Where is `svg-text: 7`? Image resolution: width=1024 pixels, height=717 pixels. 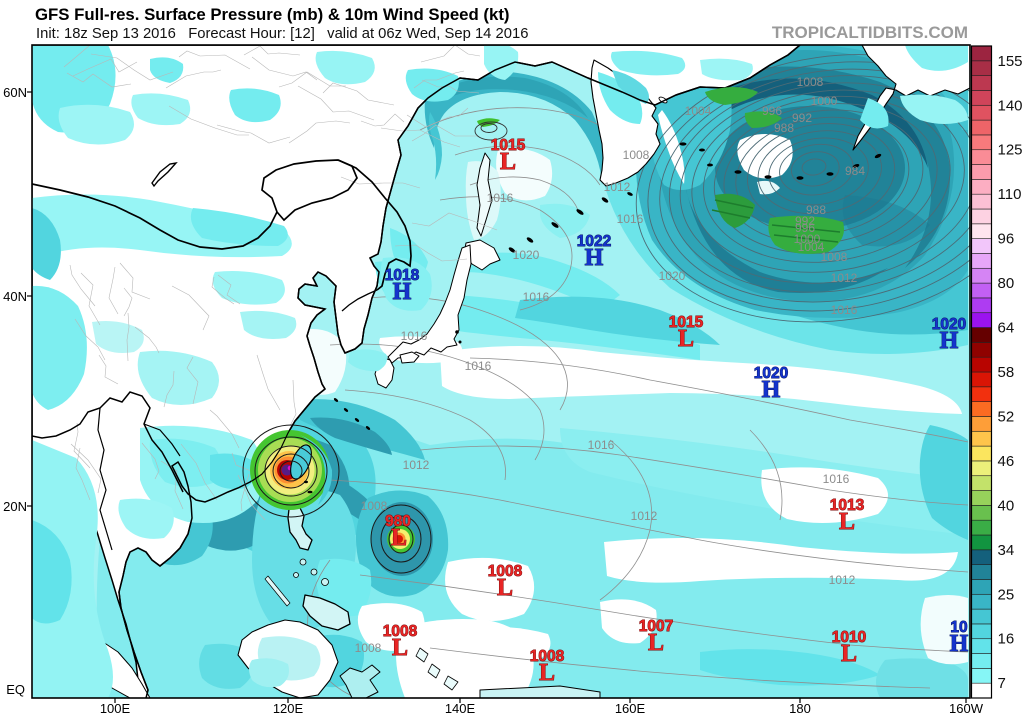
svg-text: 7 is located at coordinates (1002, 683).